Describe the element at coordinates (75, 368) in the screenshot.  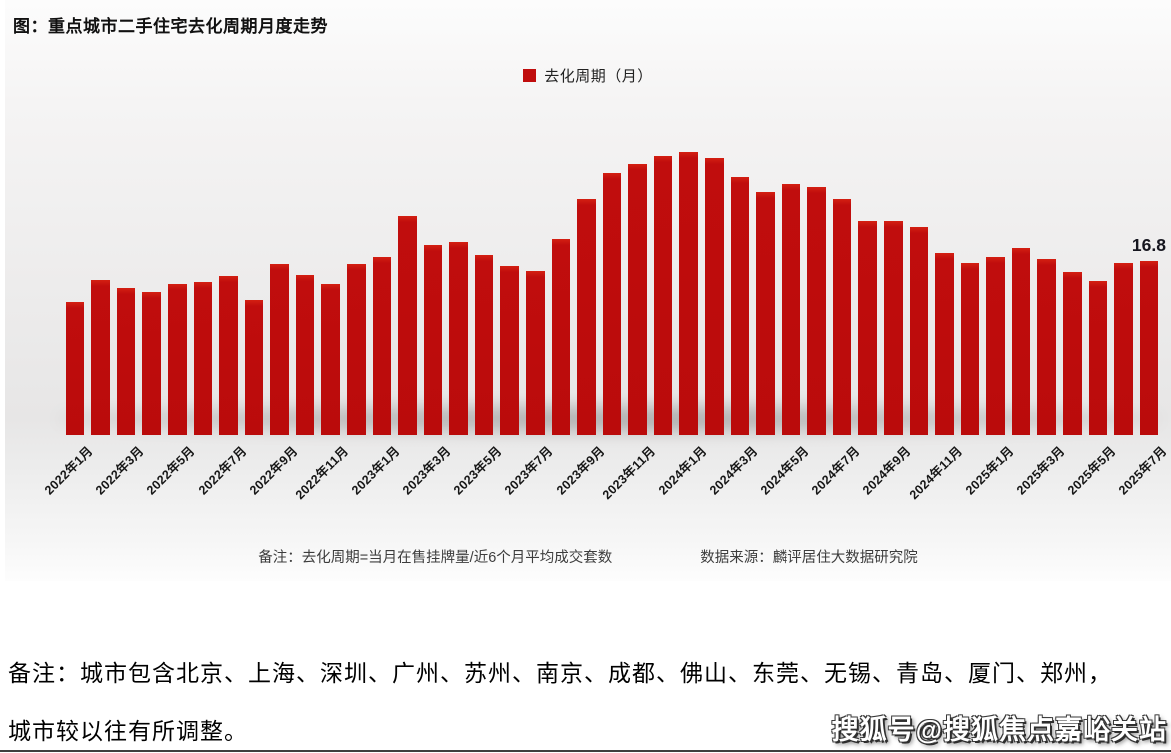
I see `bar-2022年1月` at that location.